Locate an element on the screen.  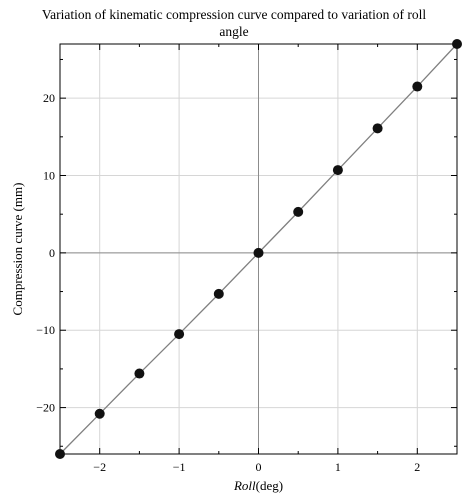
y-tick-label: 10 is located at coordinates (49, 176).